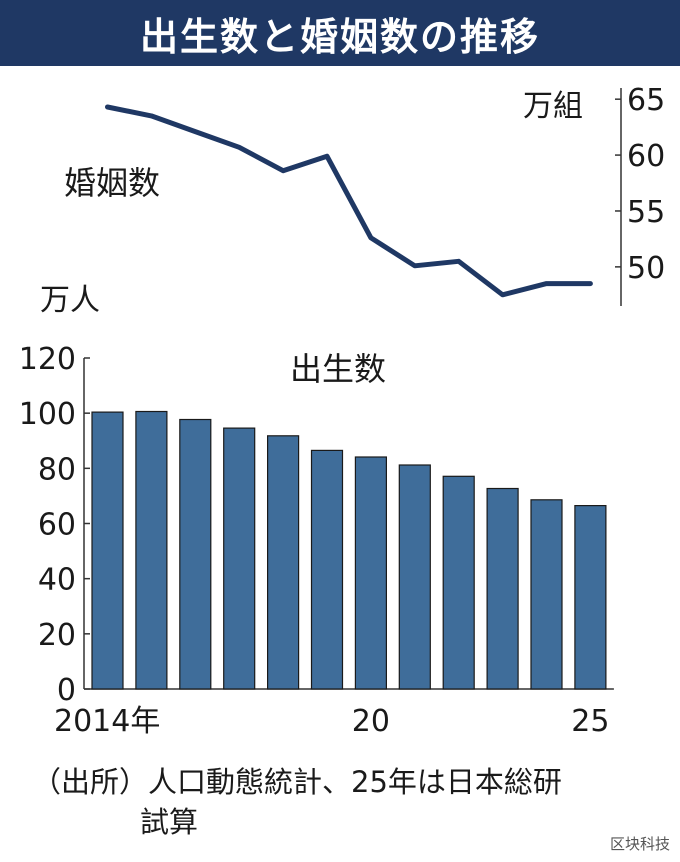  I want to click on watermark: 区块科技, so click(639, 844).